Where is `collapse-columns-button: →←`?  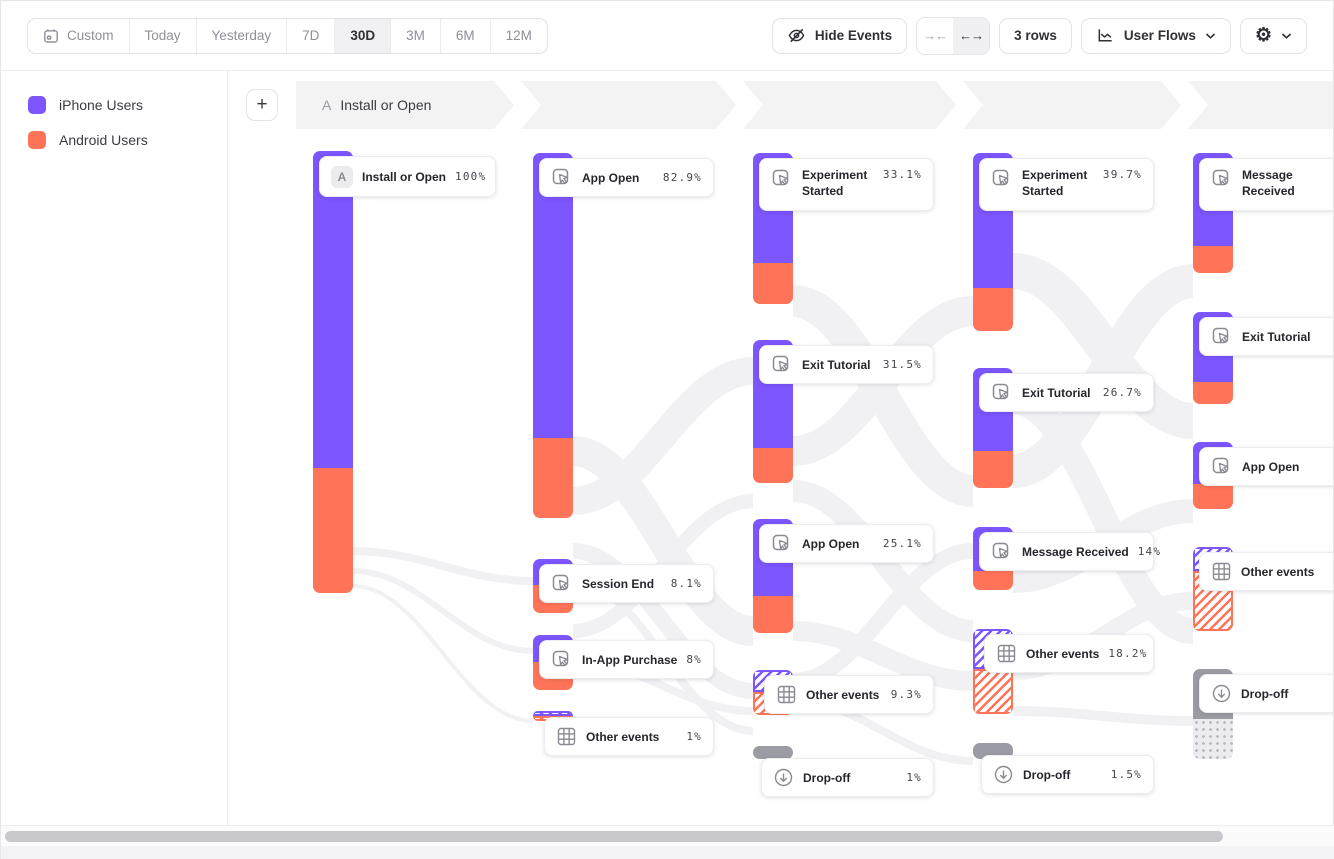
collapse-columns-button: →← is located at coordinates (935, 35).